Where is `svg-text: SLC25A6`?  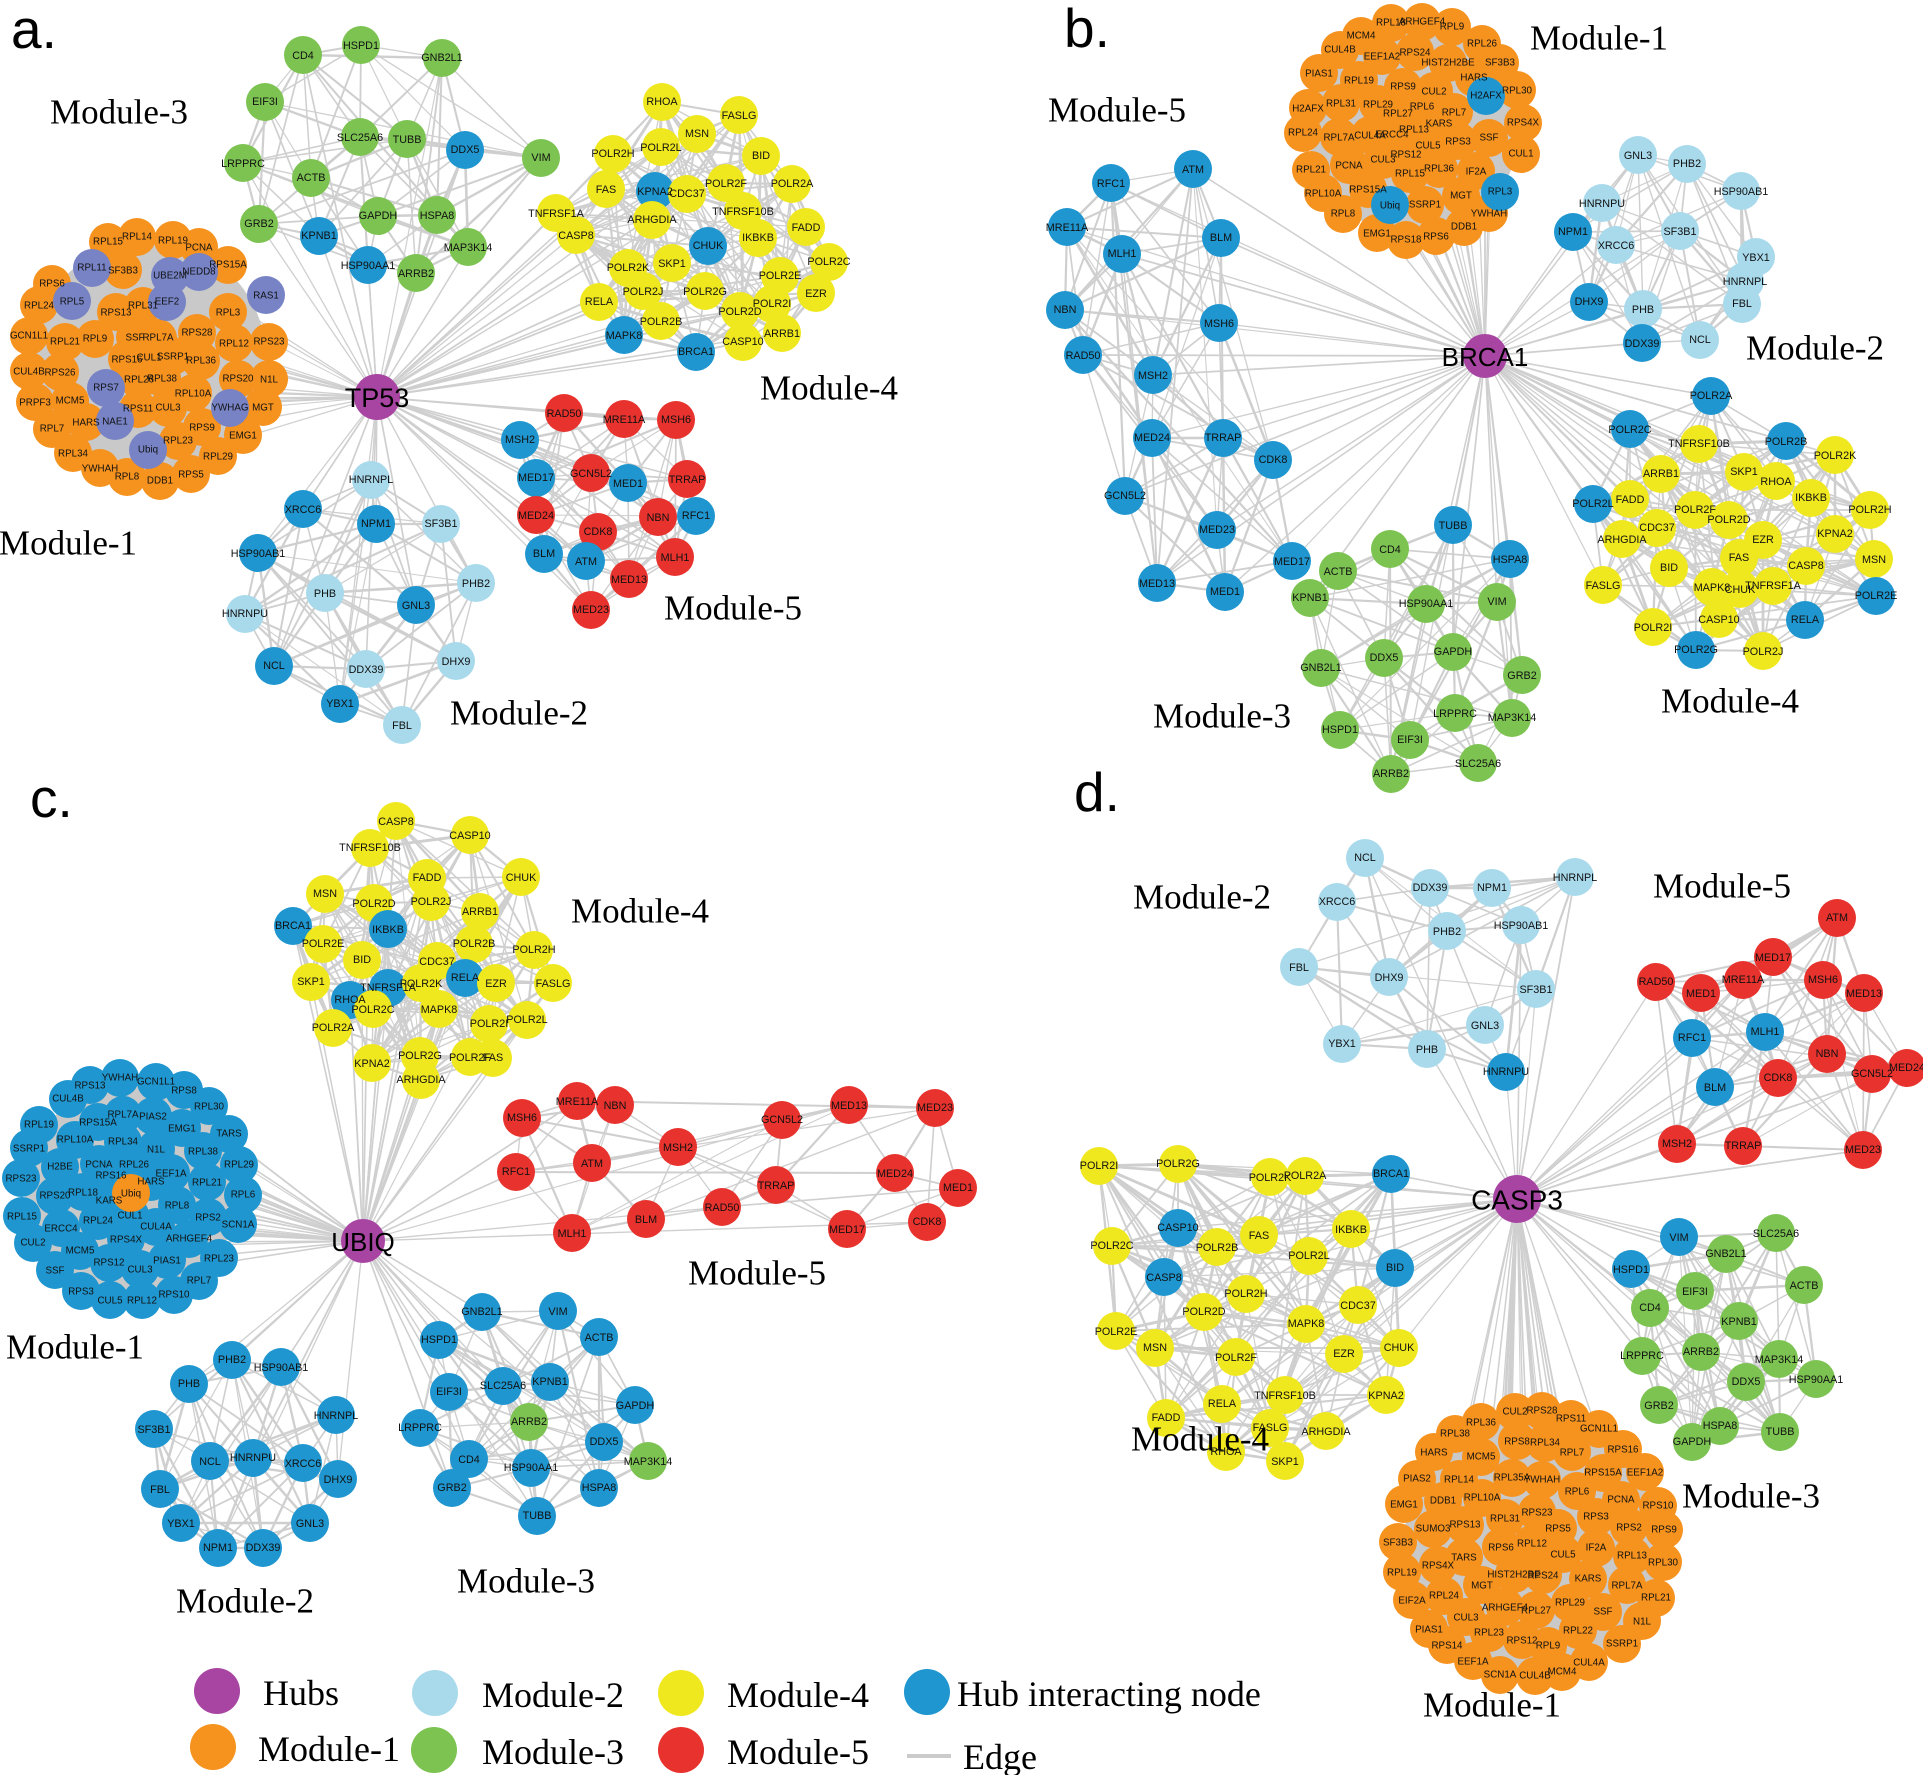 svg-text: SLC25A6 is located at coordinates (1776, 1234).